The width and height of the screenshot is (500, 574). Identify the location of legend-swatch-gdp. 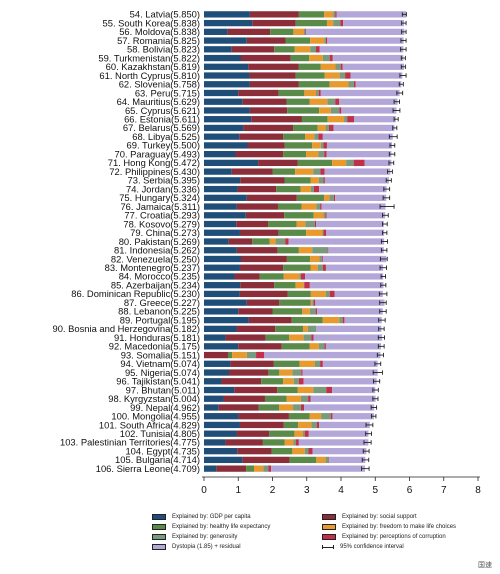
(159, 517).